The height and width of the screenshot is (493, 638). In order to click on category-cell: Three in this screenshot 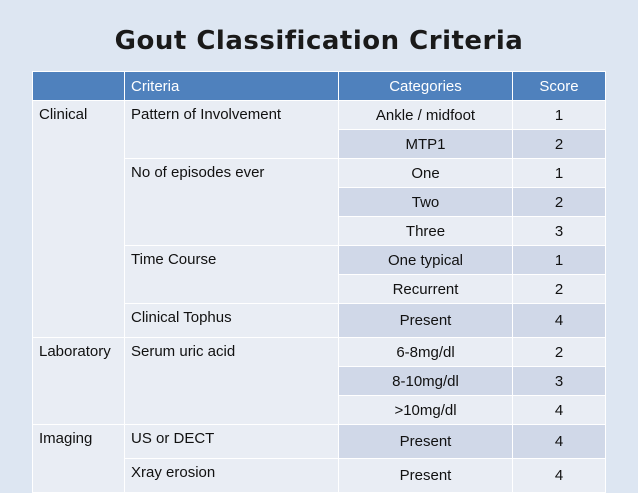, I will do `click(425, 231)`.